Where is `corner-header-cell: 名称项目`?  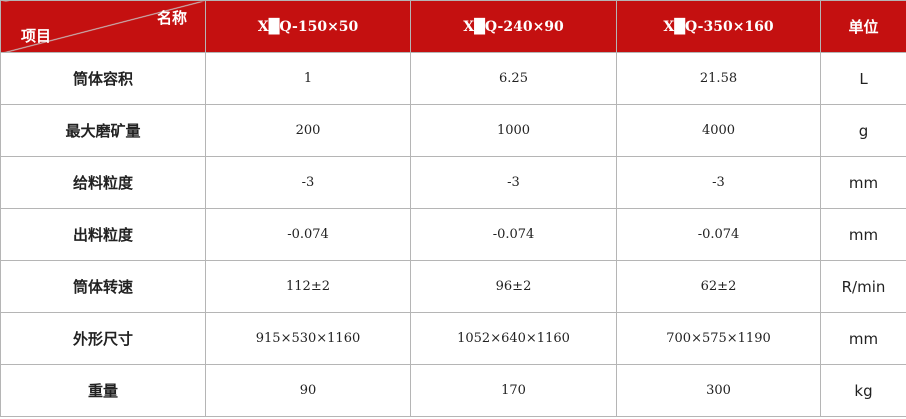 corner-header-cell: 名称项目 is located at coordinates (103, 26).